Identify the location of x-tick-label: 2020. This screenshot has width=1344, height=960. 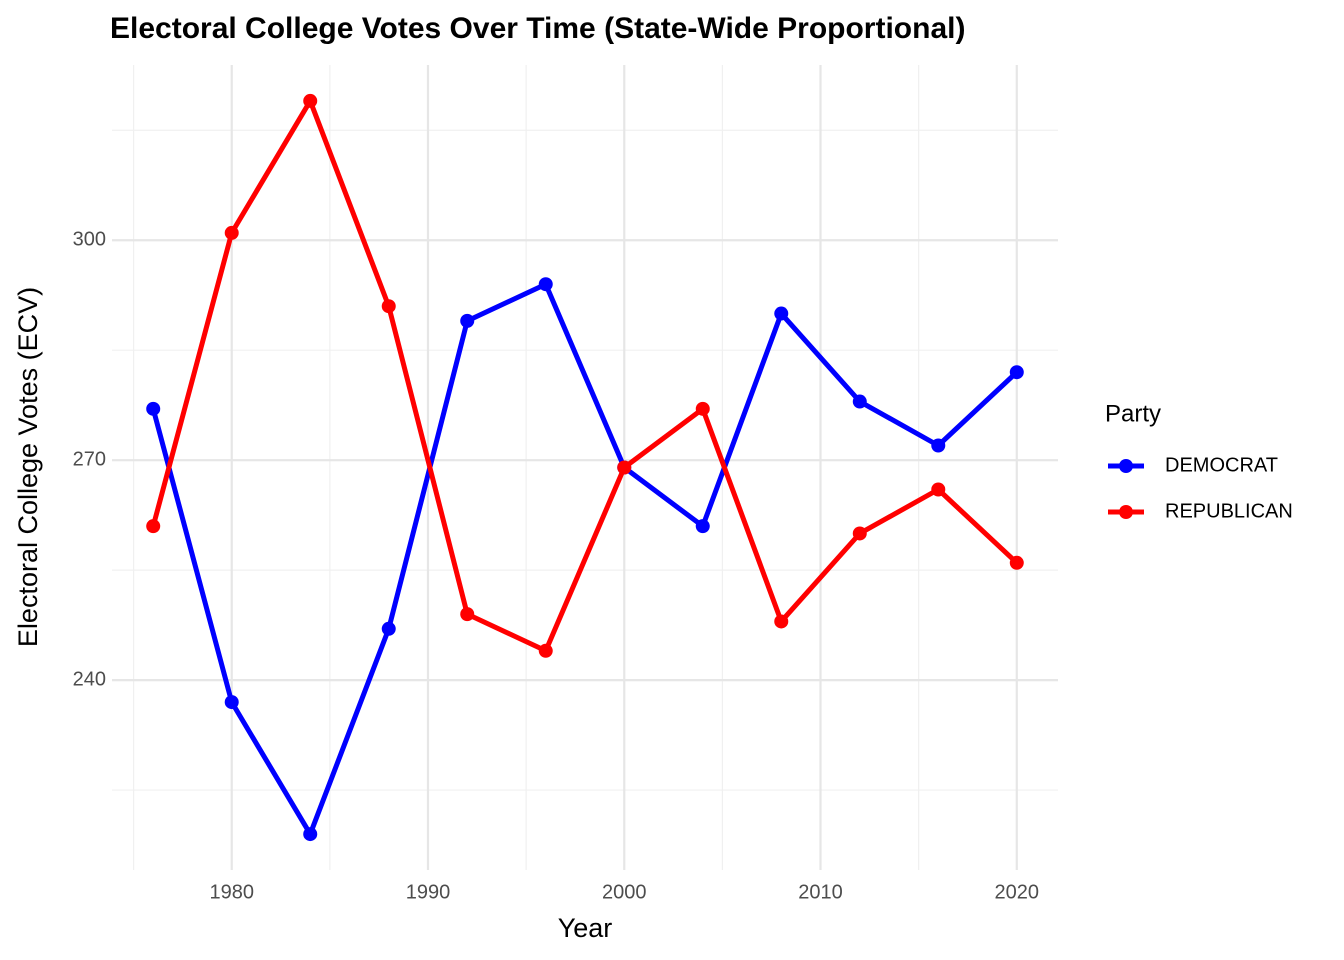
(1017, 892).